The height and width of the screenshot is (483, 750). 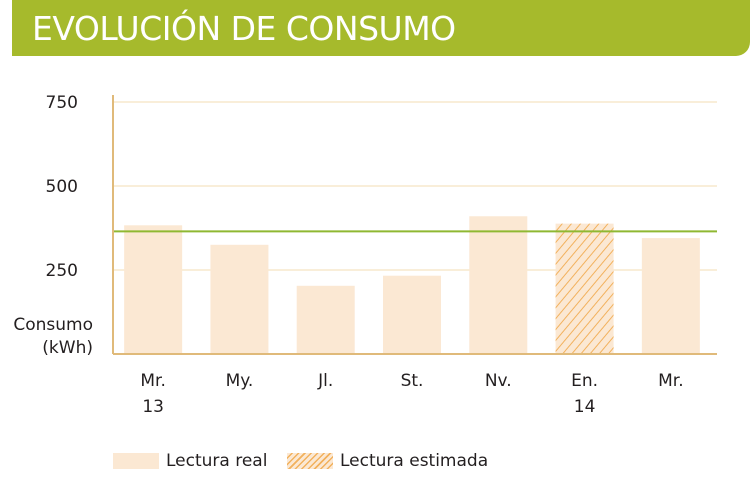 I want to click on x-tick-label: En., so click(x=584, y=381).